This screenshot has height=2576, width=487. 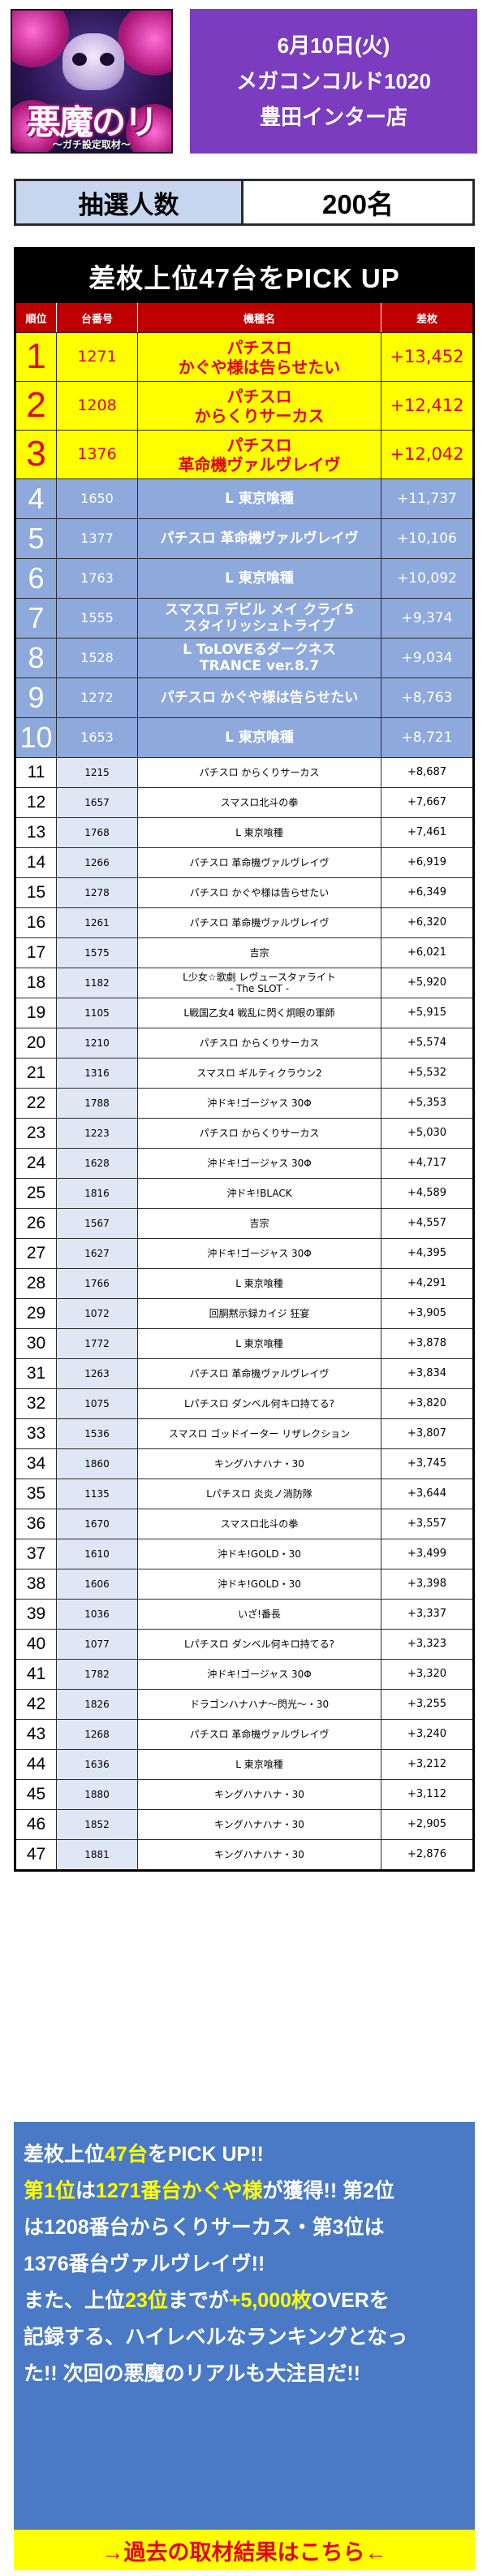 What do you see at coordinates (426, 802) in the screenshot?
I see `diff-cell: +7,667` at bounding box center [426, 802].